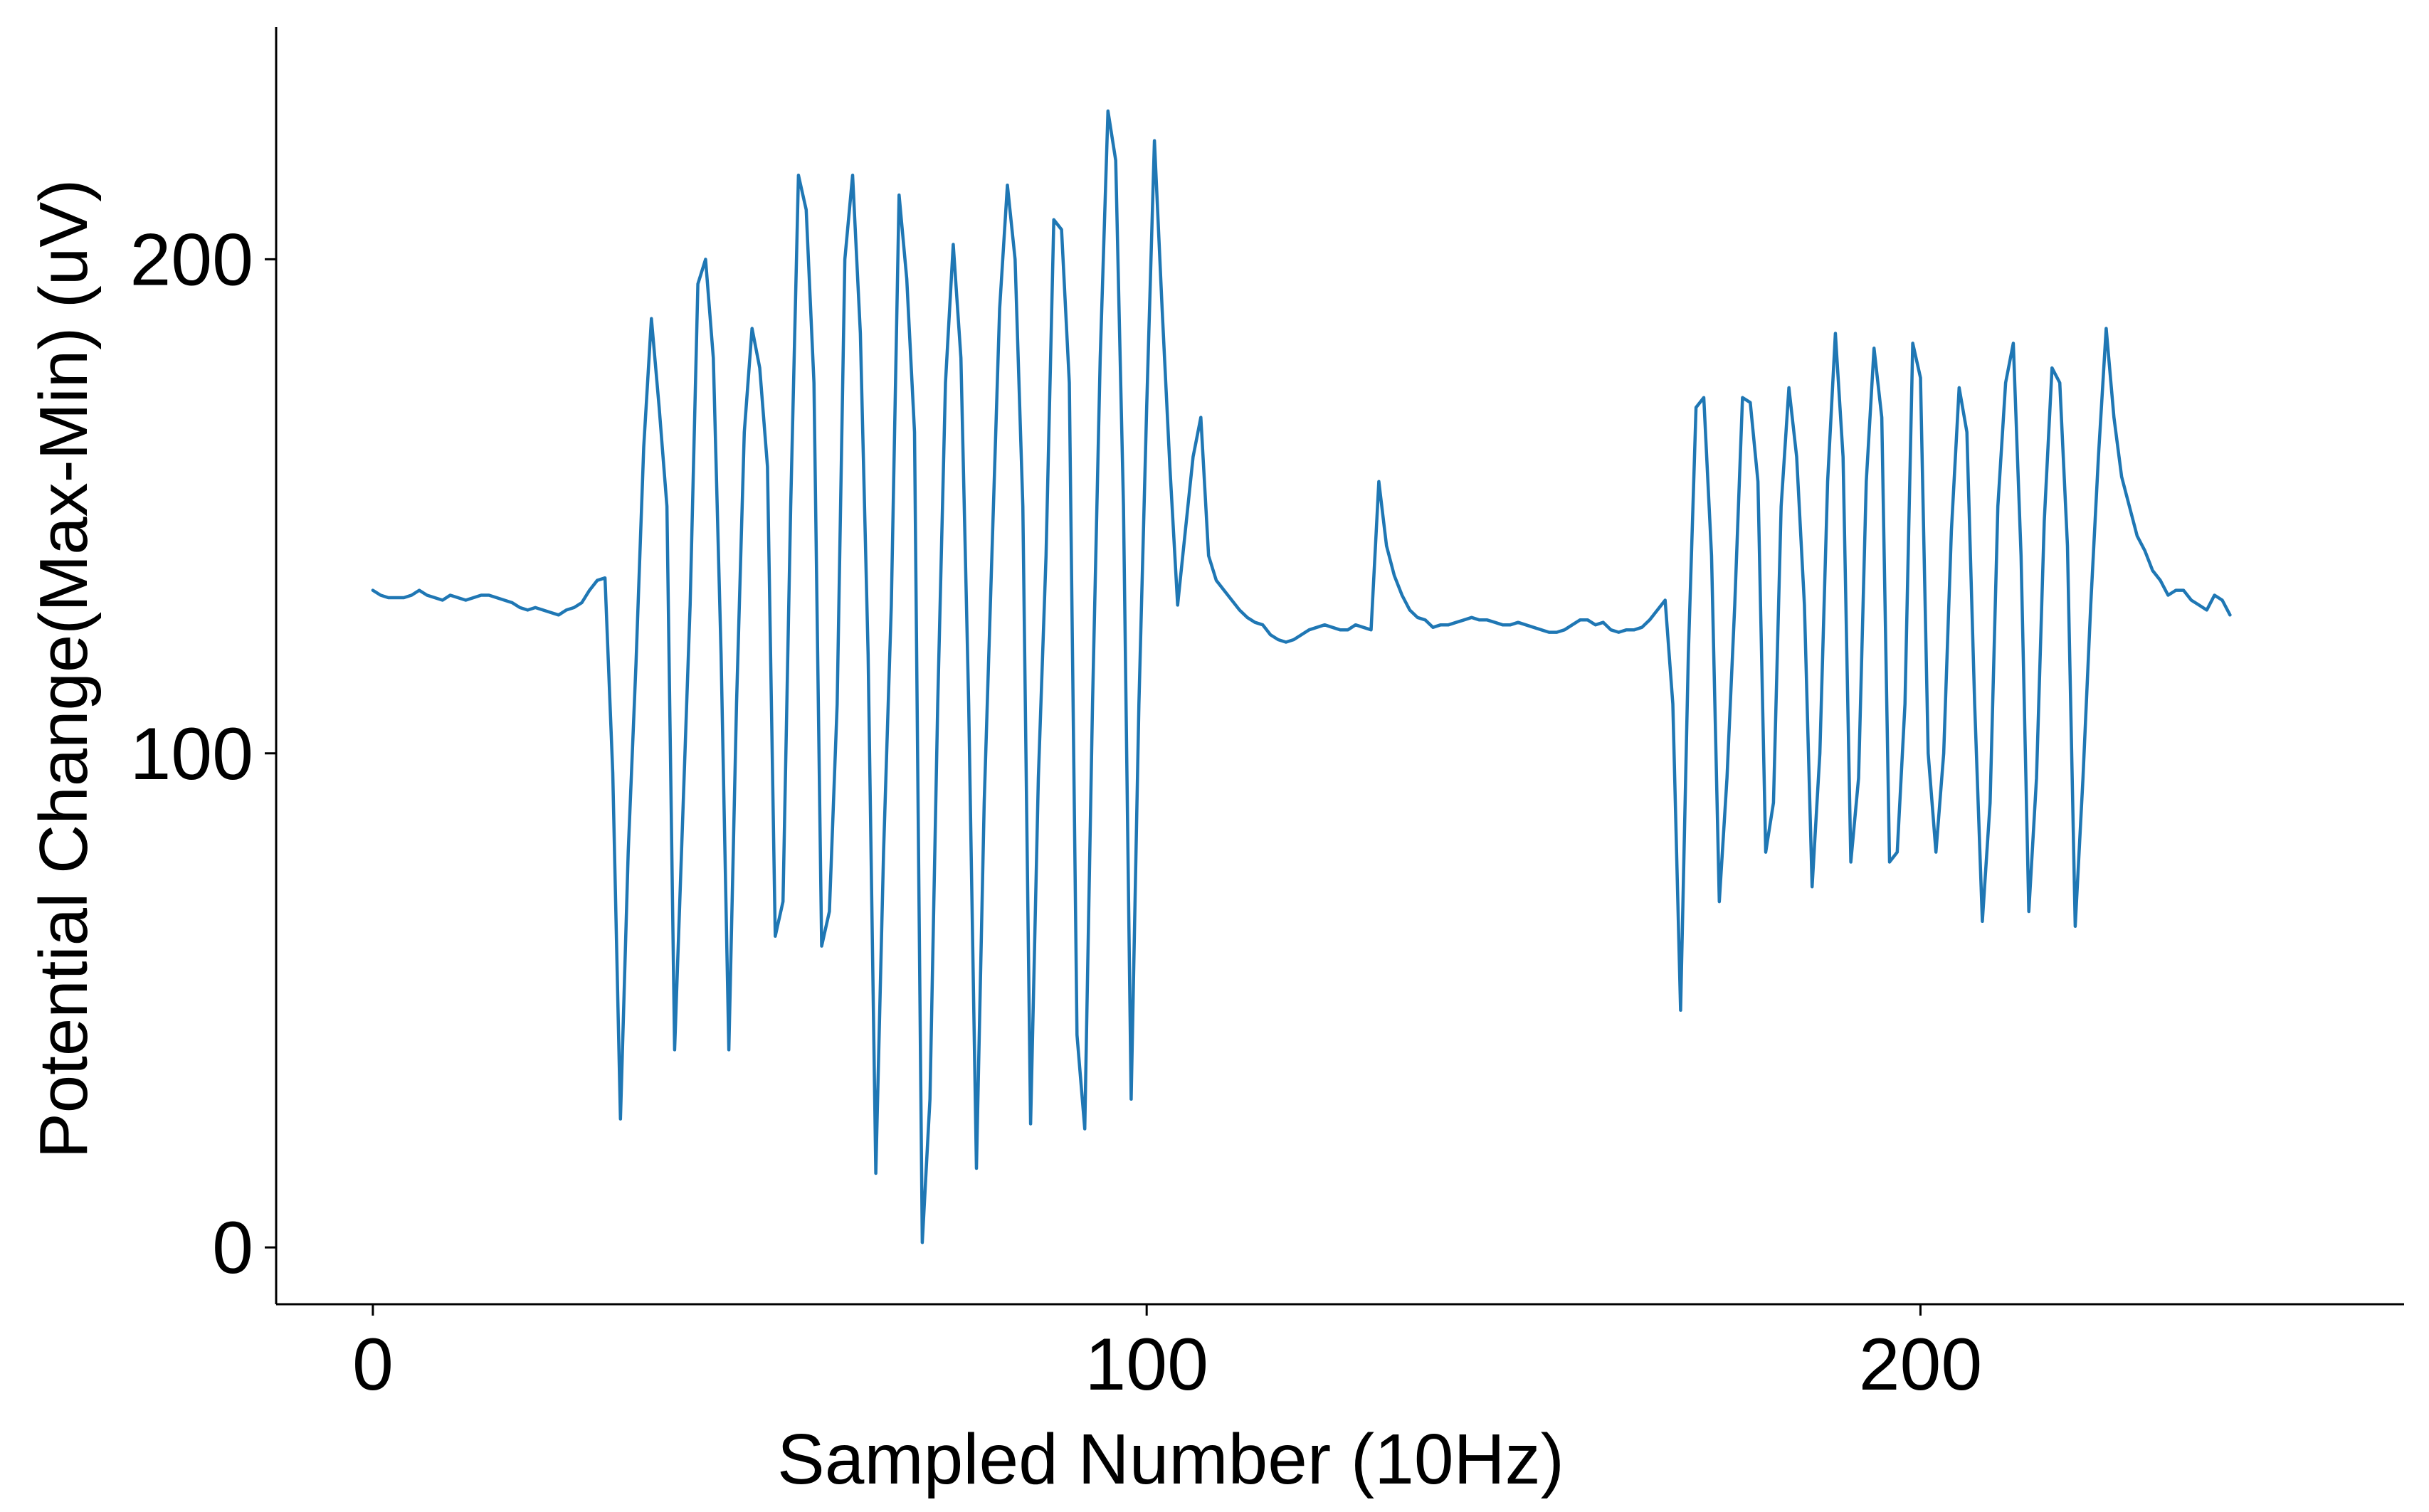 This screenshot has height=1512, width=2429. What do you see at coordinates (233, 1248) in the screenshot?
I see `y-tick-label: 0` at bounding box center [233, 1248].